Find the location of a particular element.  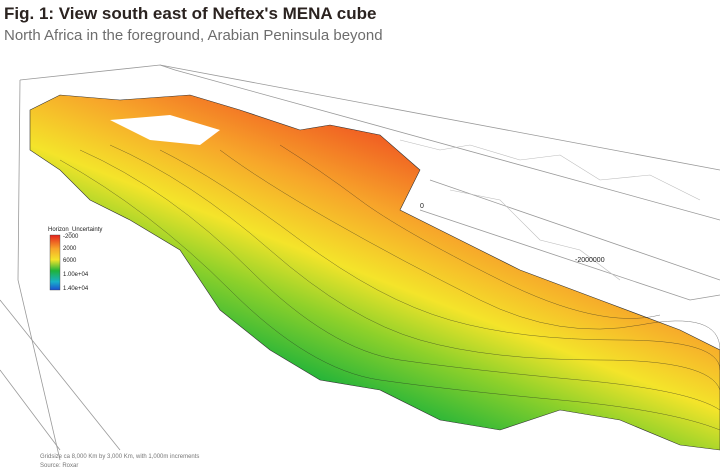

source: Source: Roxar is located at coordinates (59, 466).